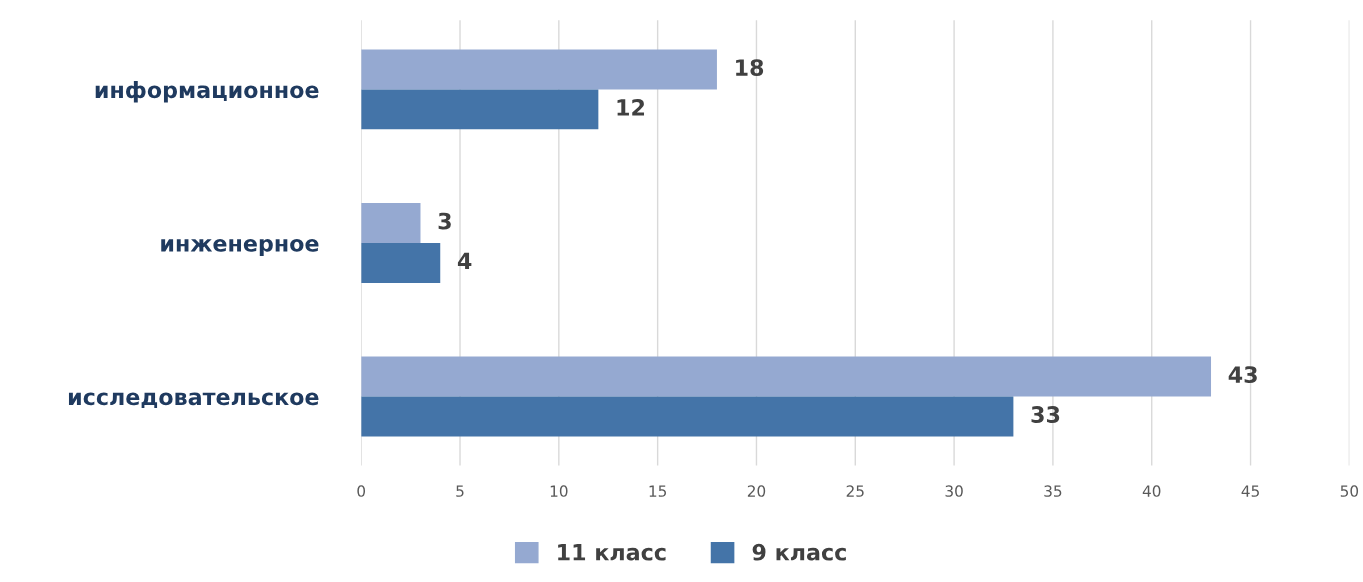 This screenshot has width=1363, height=582. Describe the element at coordinates (193, 400) in the screenshot. I see `y-tick-label: исследовательское` at that location.